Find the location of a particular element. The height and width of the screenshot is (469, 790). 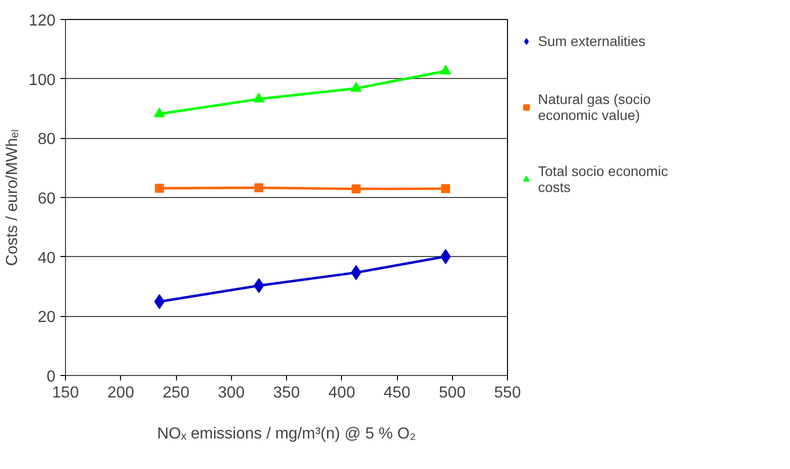

x-tick-label: 500 is located at coordinates (452, 393).